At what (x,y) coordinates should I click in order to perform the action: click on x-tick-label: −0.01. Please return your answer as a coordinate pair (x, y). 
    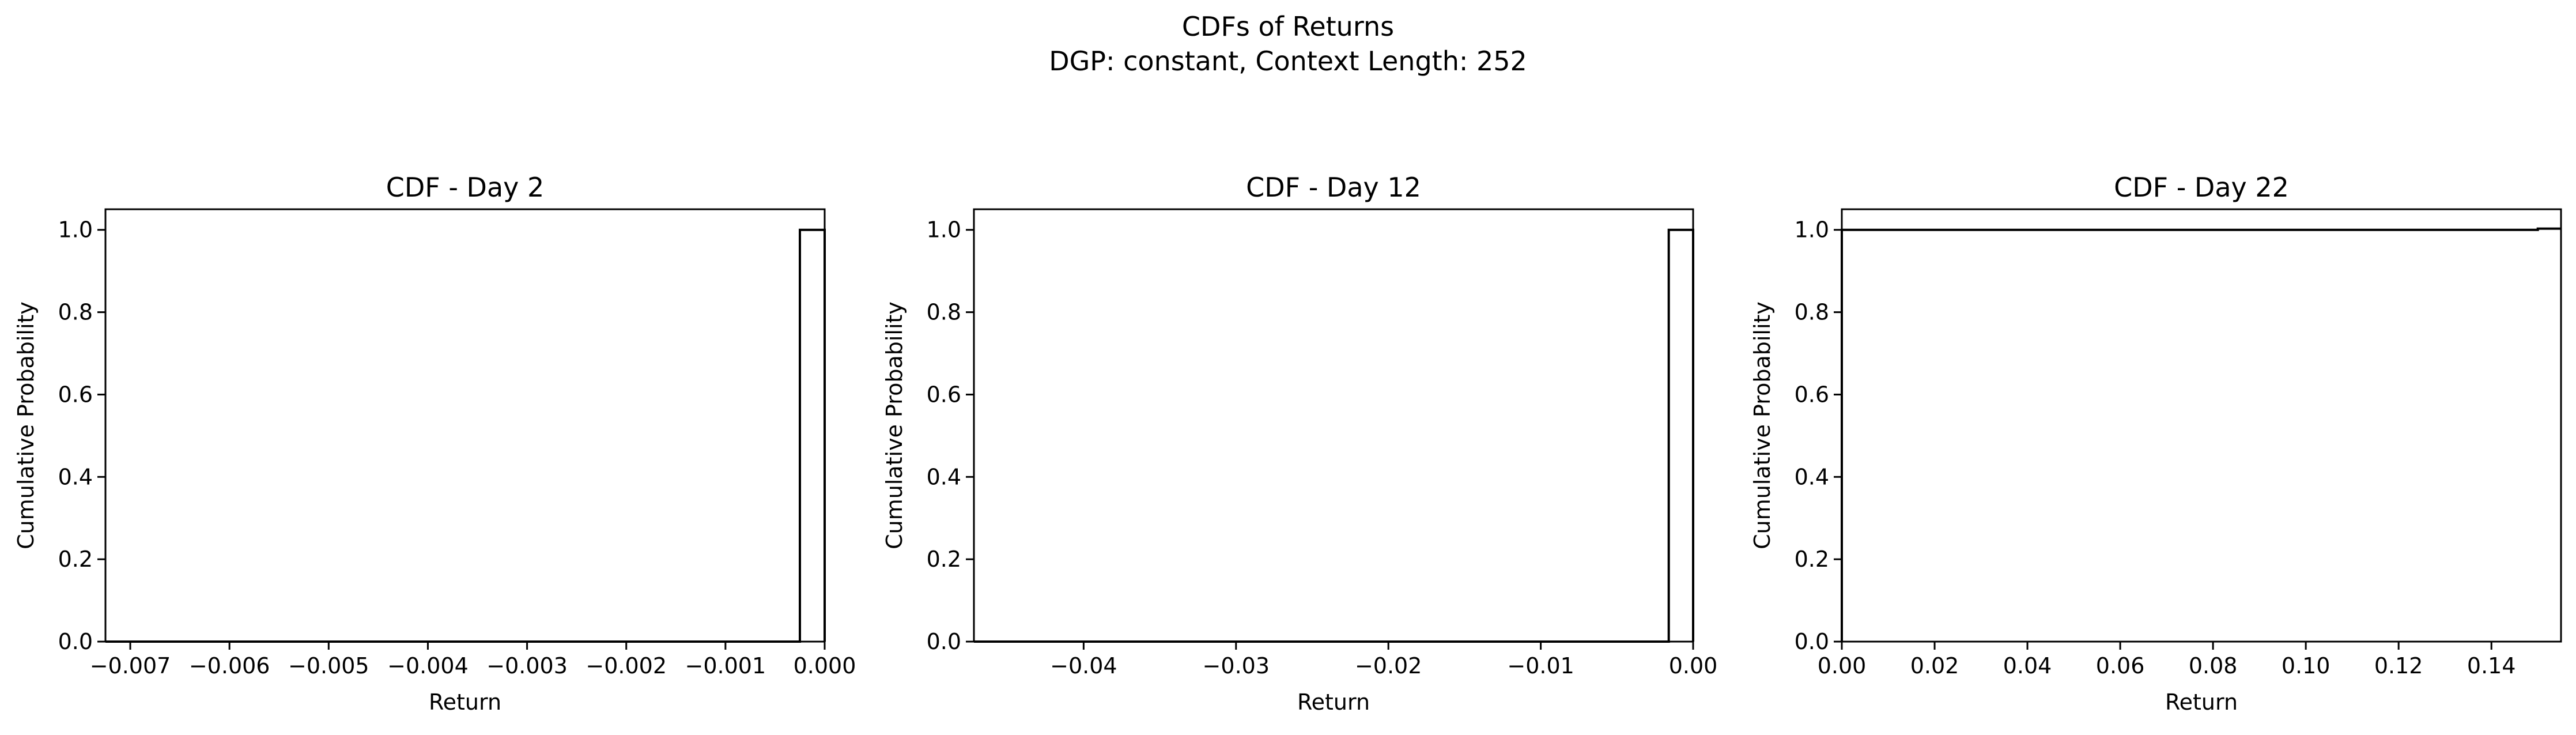
    Looking at the image, I should click on (1541, 666).